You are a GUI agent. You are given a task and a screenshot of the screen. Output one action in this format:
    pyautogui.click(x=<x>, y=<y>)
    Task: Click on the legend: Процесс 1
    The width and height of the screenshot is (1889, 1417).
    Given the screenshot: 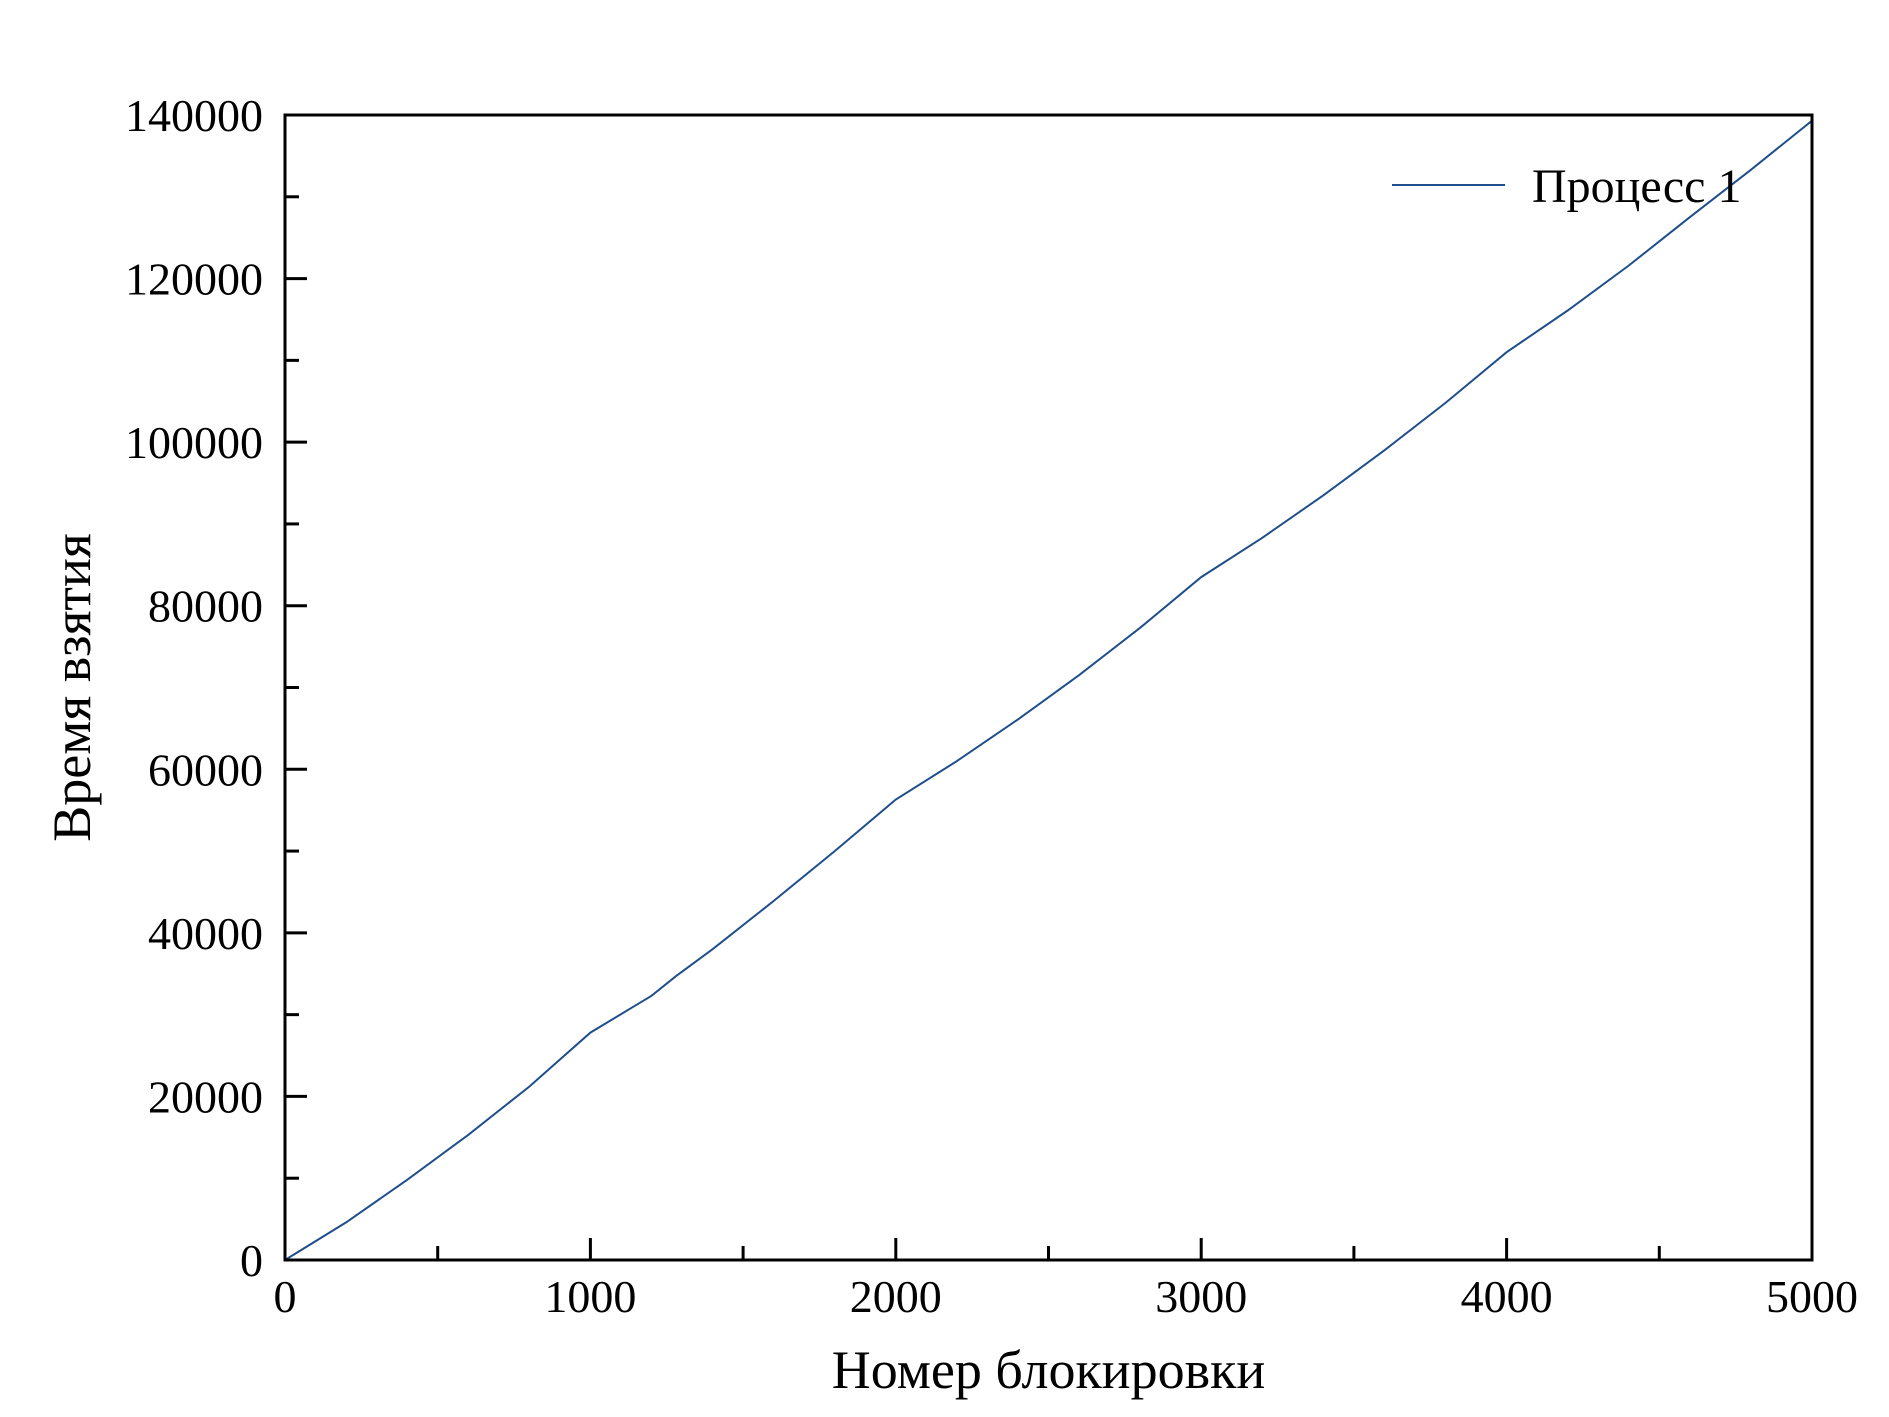 What is the action you would take?
    pyautogui.click(x=1566, y=186)
    